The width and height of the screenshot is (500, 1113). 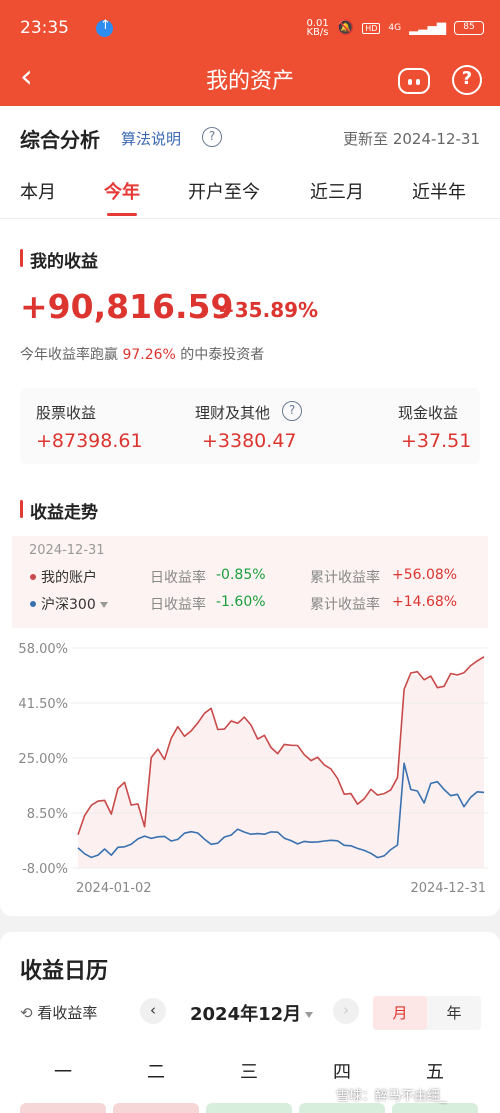 What do you see at coordinates (64, 971) in the screenshot?
I see `calendar-title: 收益日历` at bounding box center [64, 971].